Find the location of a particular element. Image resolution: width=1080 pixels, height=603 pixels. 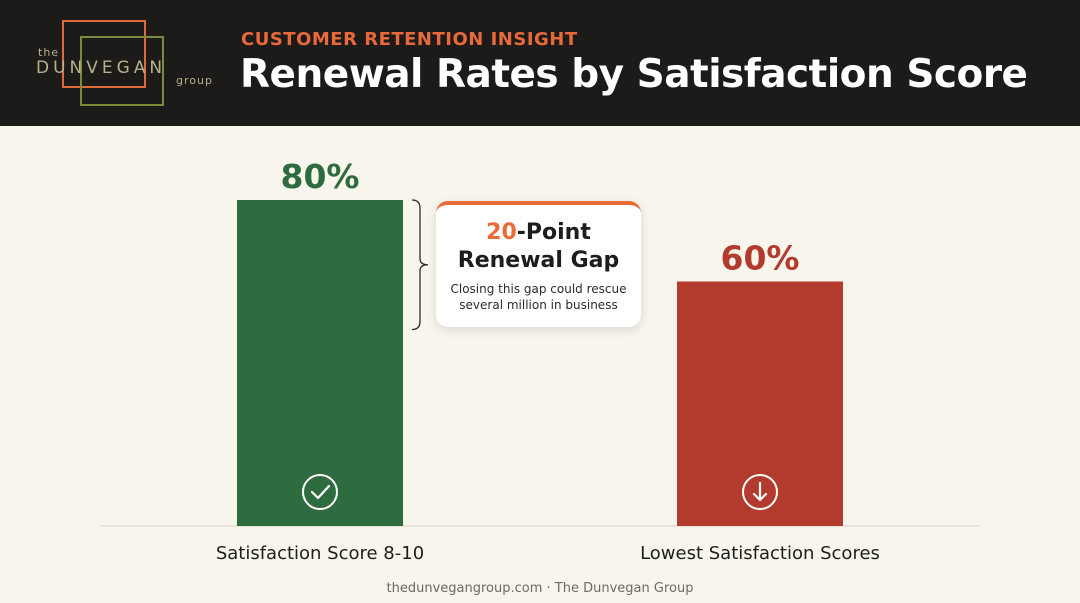

check-circle-icon is located at coordinates (320, 492).